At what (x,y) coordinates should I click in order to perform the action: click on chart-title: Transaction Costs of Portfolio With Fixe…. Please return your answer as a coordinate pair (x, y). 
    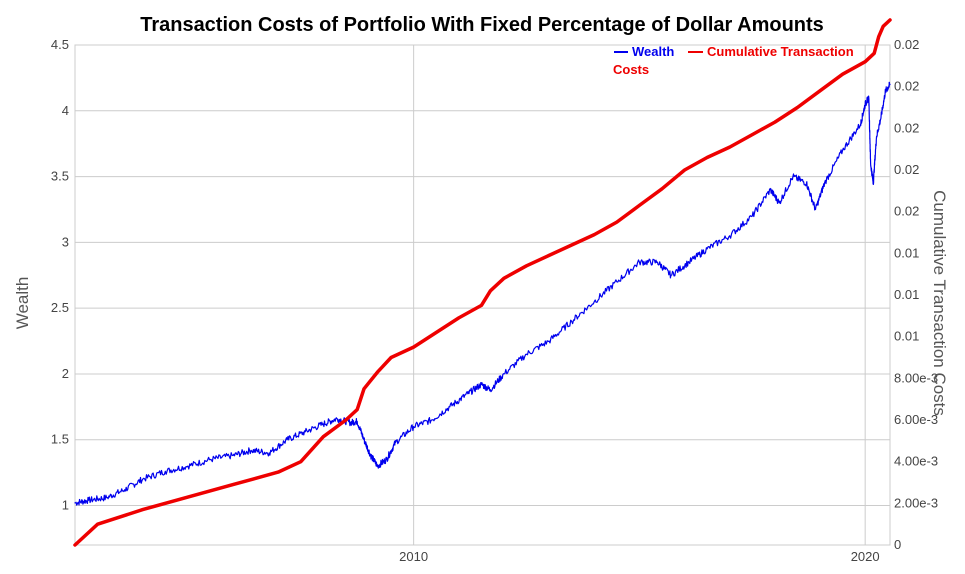
    Looking at the image, I should click on (482, 25).